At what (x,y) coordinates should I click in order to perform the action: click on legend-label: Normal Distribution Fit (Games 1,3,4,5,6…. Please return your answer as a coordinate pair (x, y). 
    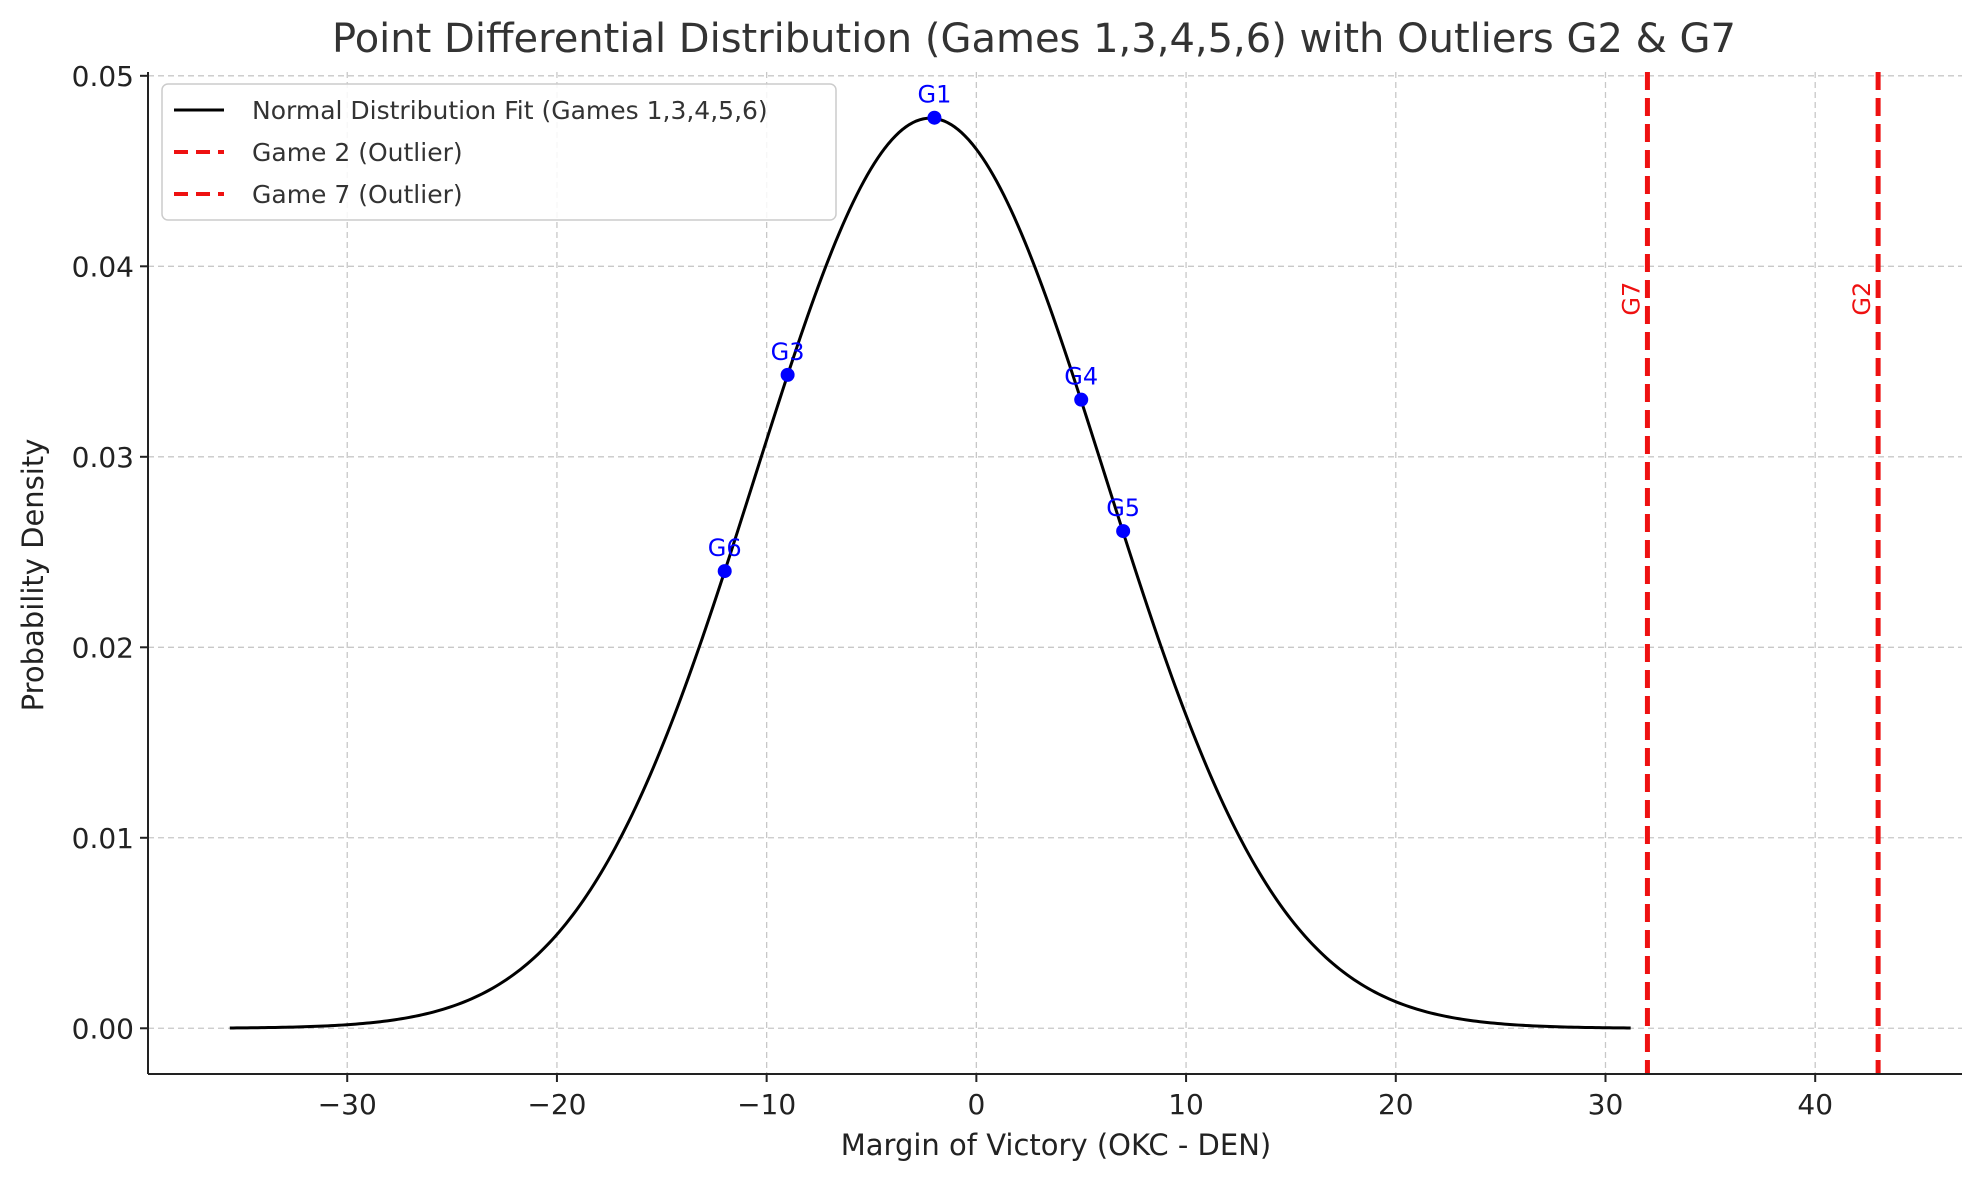
    Looking at the image, I should click on (510, 110).